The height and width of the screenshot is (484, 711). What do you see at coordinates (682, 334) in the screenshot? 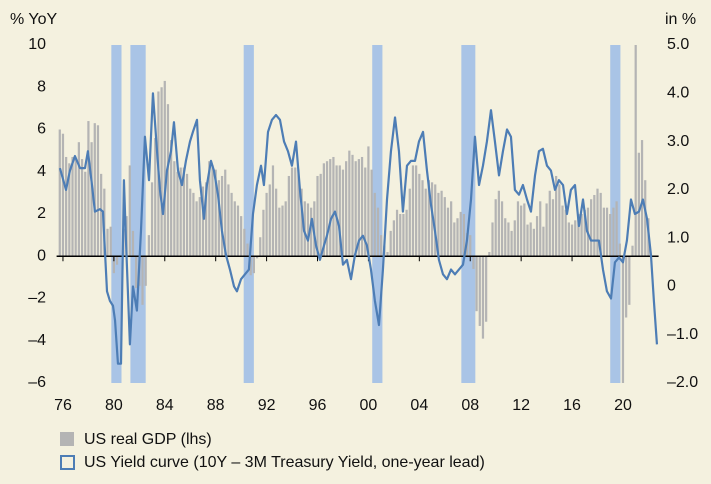
I see `y2-tick-label: –1.0` at bounding box center [682, 334].